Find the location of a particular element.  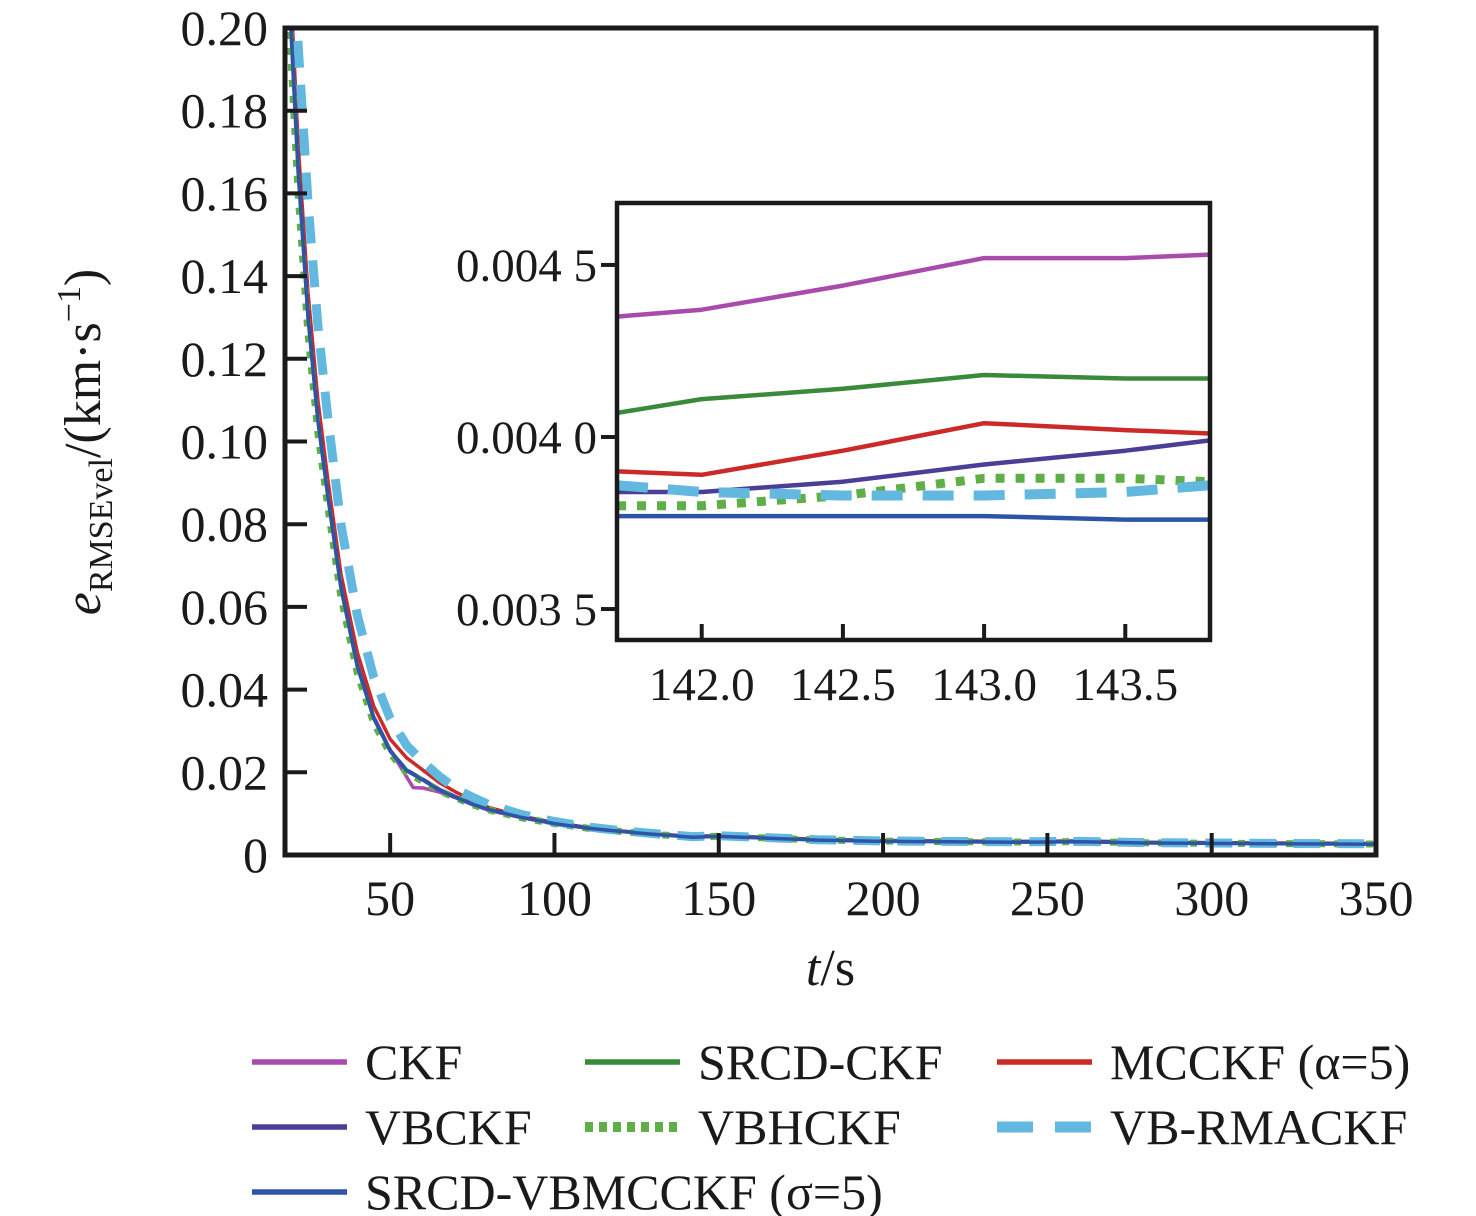

inset-y-tick-label: 0.004 5 is located at coordinates (526, 266).